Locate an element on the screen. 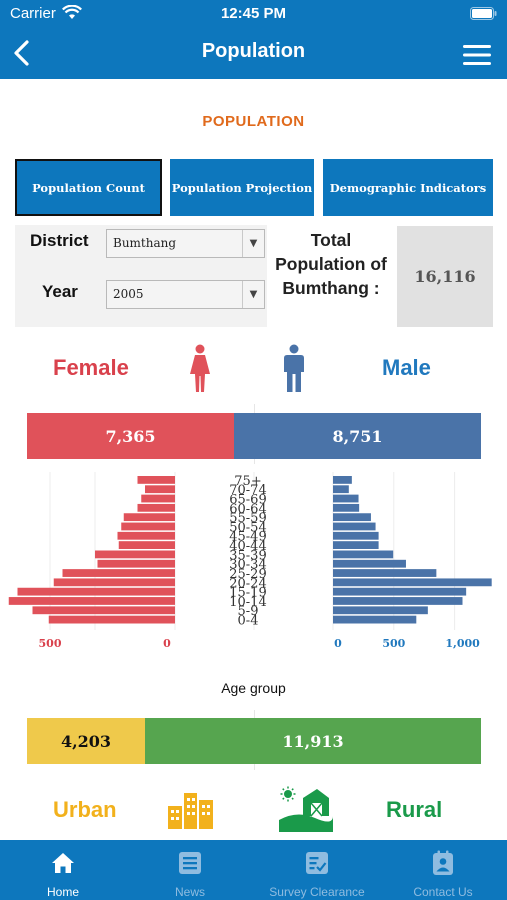 The width and height of the screenshot is (507, 900). age-category-label: 10-14 is located at coordinates (247, 602).